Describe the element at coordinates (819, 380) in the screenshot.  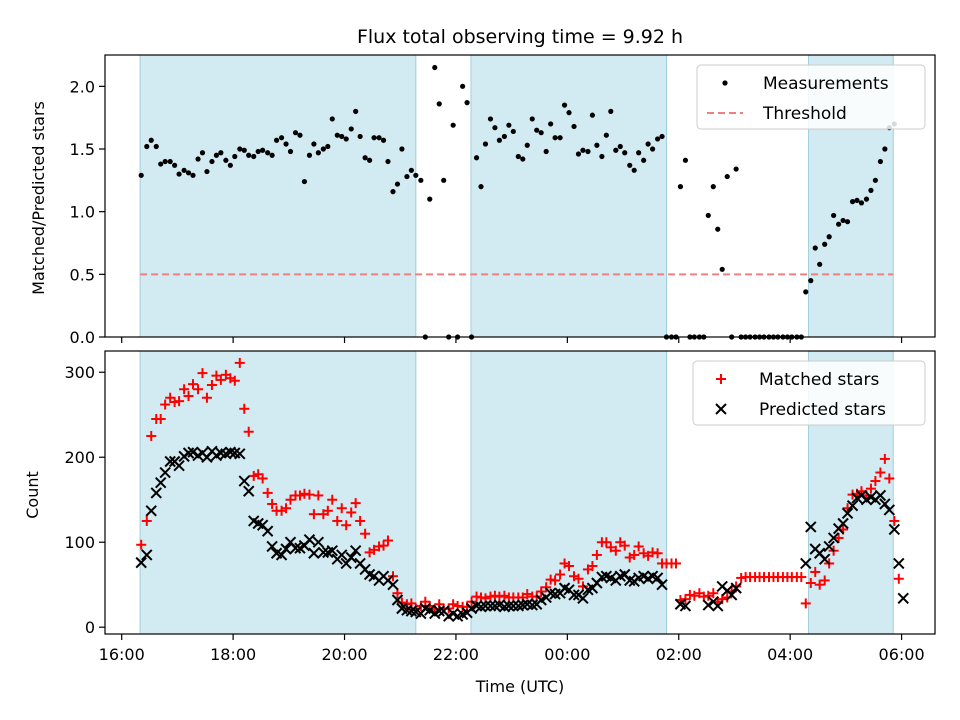
I see `legend-label-0: Matched stars` at that location.